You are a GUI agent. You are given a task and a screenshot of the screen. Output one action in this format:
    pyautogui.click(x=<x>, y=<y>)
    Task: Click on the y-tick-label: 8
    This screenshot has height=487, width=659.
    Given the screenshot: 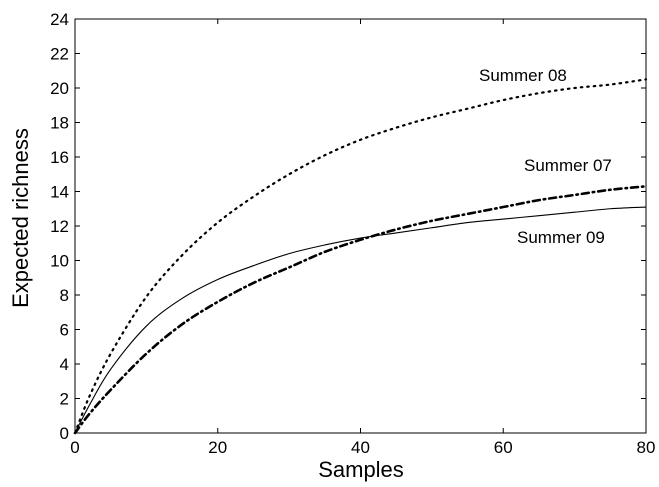 What is the action you would take?
    pyautogui.click(x=64, y=295)
    